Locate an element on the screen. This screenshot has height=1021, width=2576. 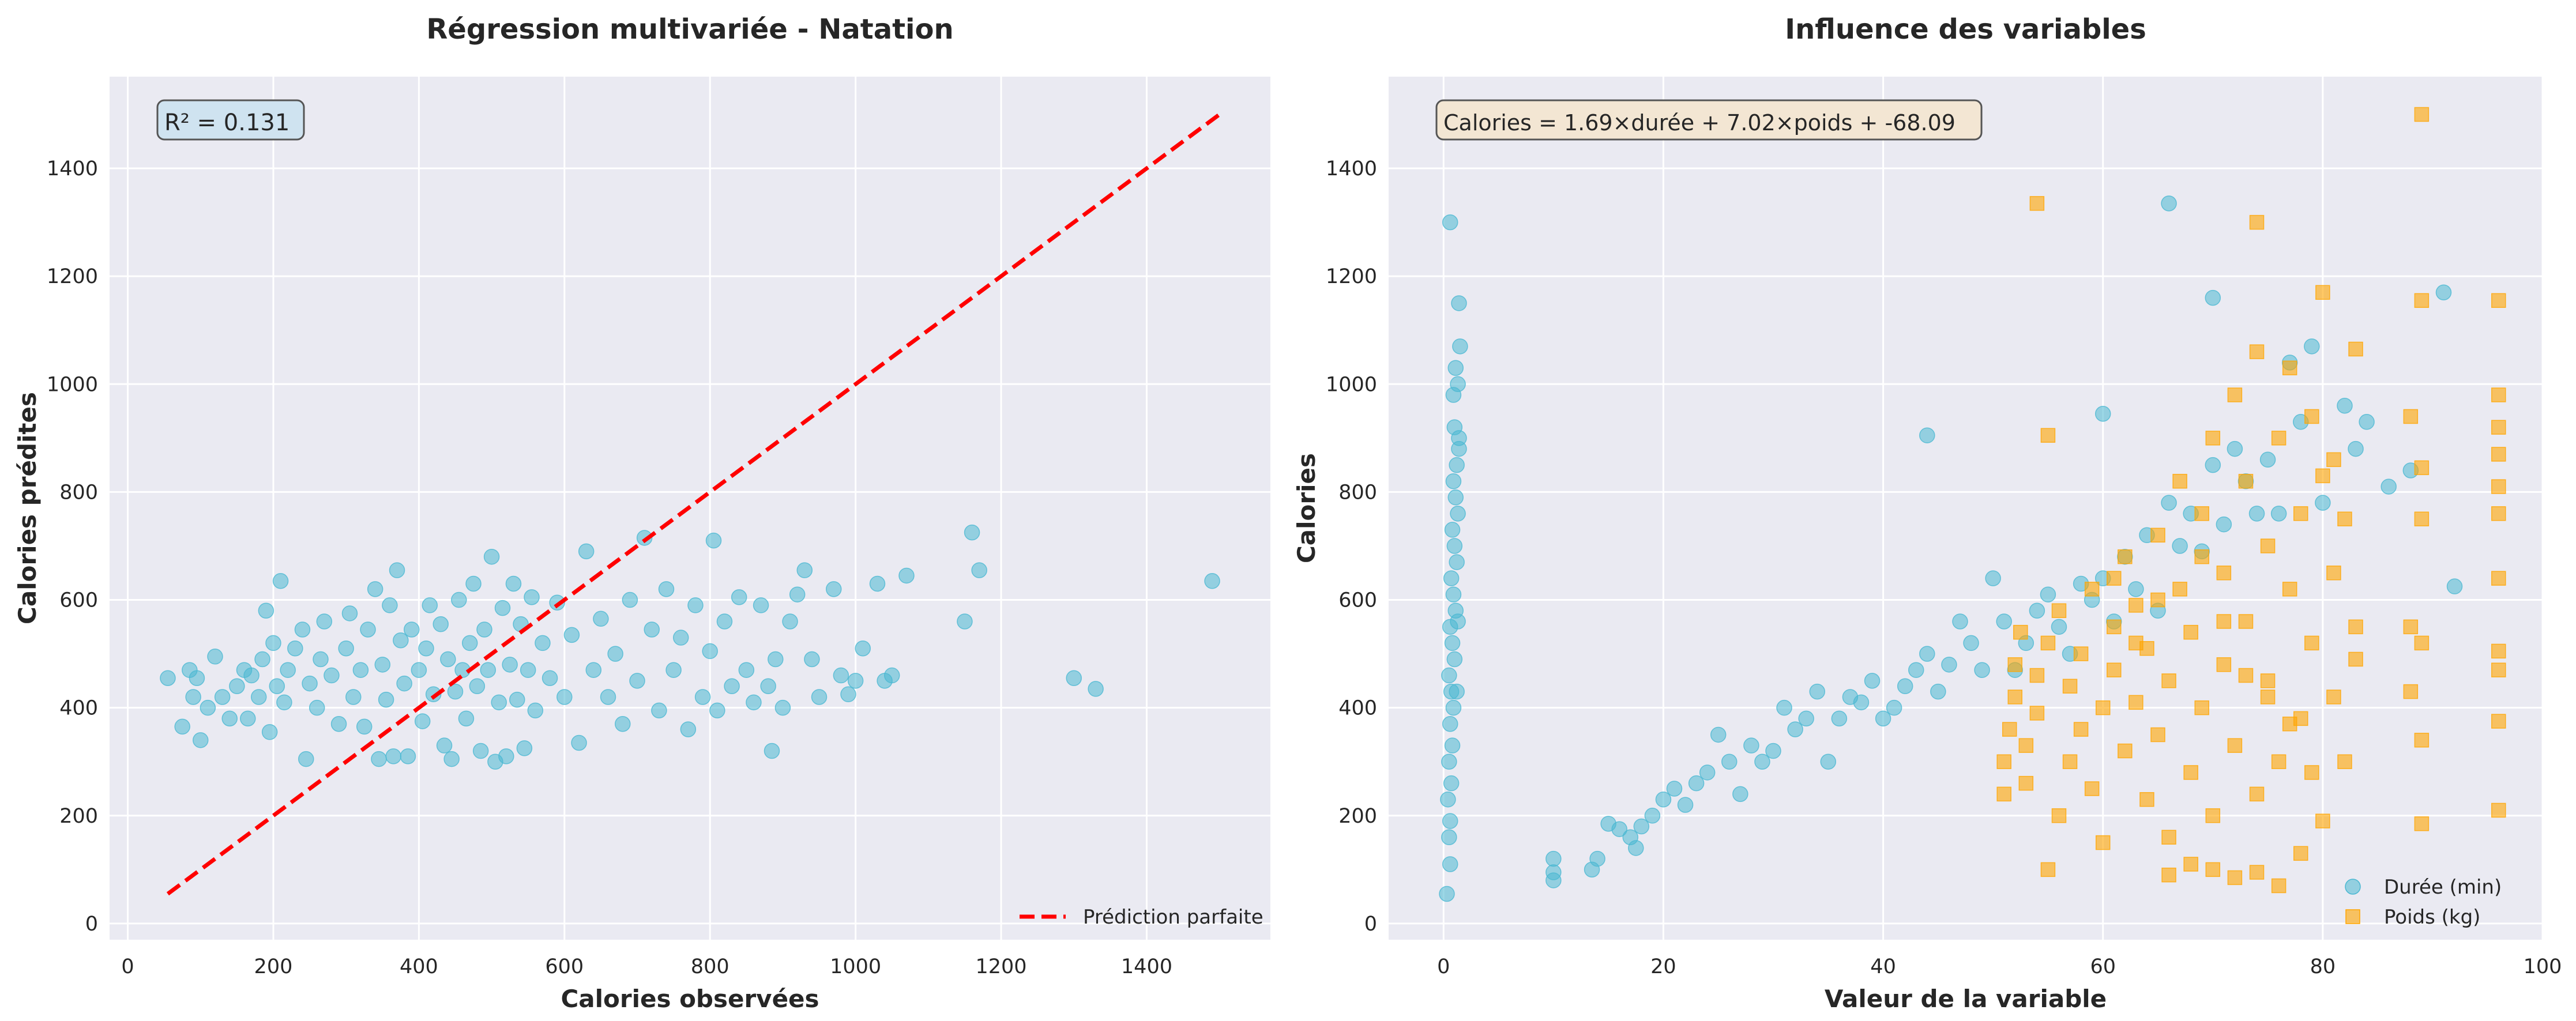
x-tick-label: 0 is located at coordinates (127, 966).